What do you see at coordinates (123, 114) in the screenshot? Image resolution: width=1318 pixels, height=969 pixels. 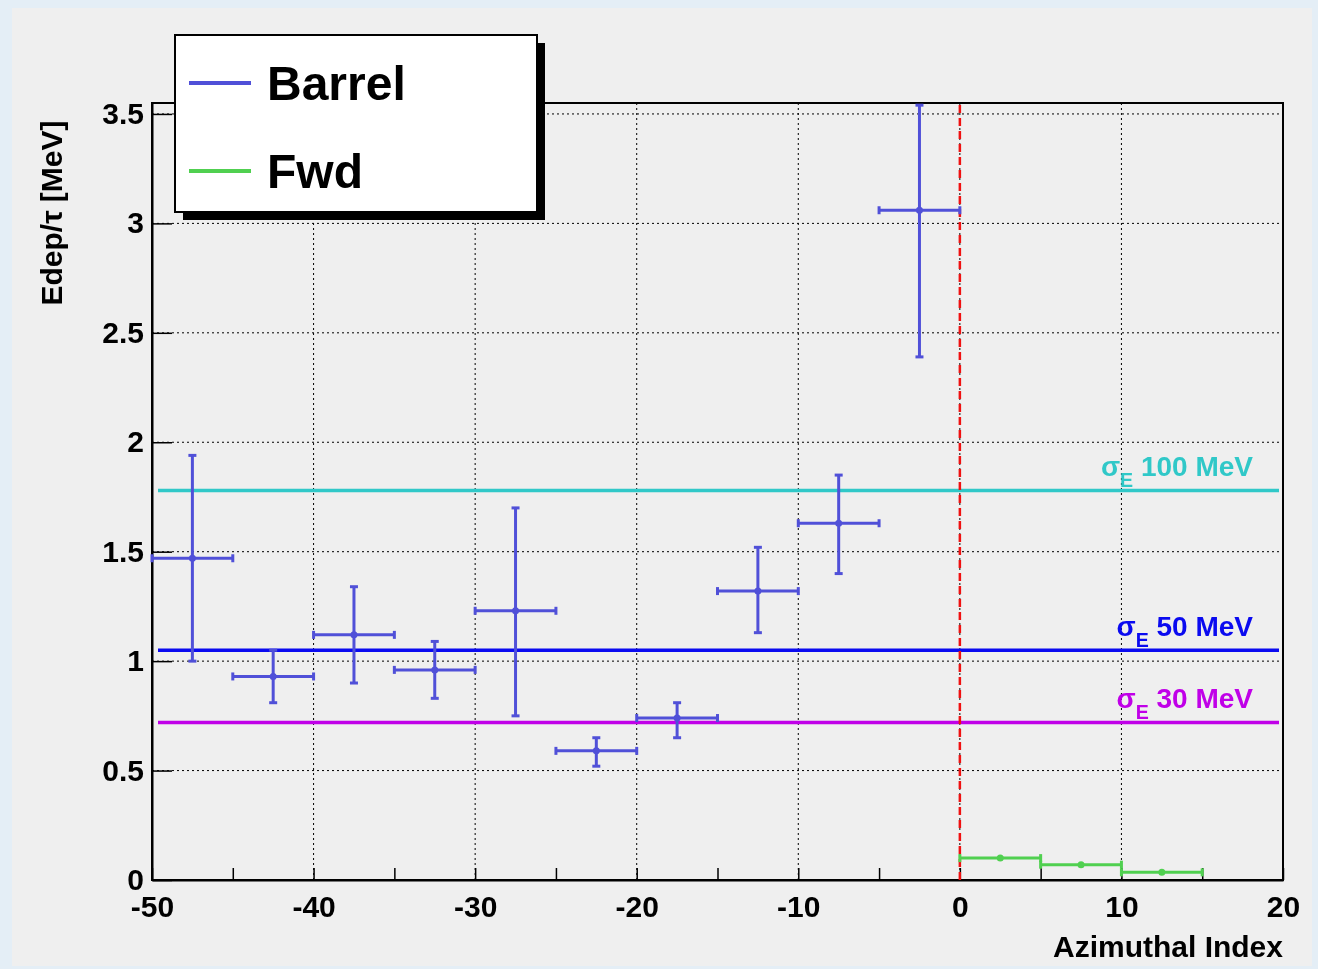 I see `y-tick-label: 3.5` at bounding box center [123, 114].